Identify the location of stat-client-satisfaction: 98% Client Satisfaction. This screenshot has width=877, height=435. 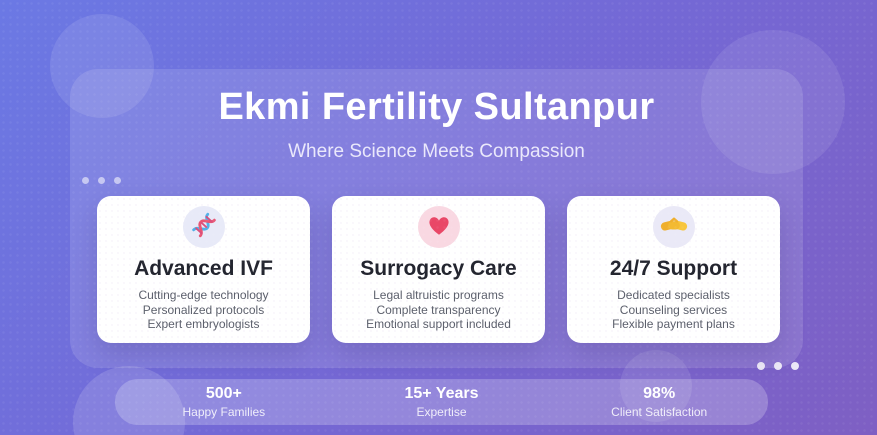
(659, 402).